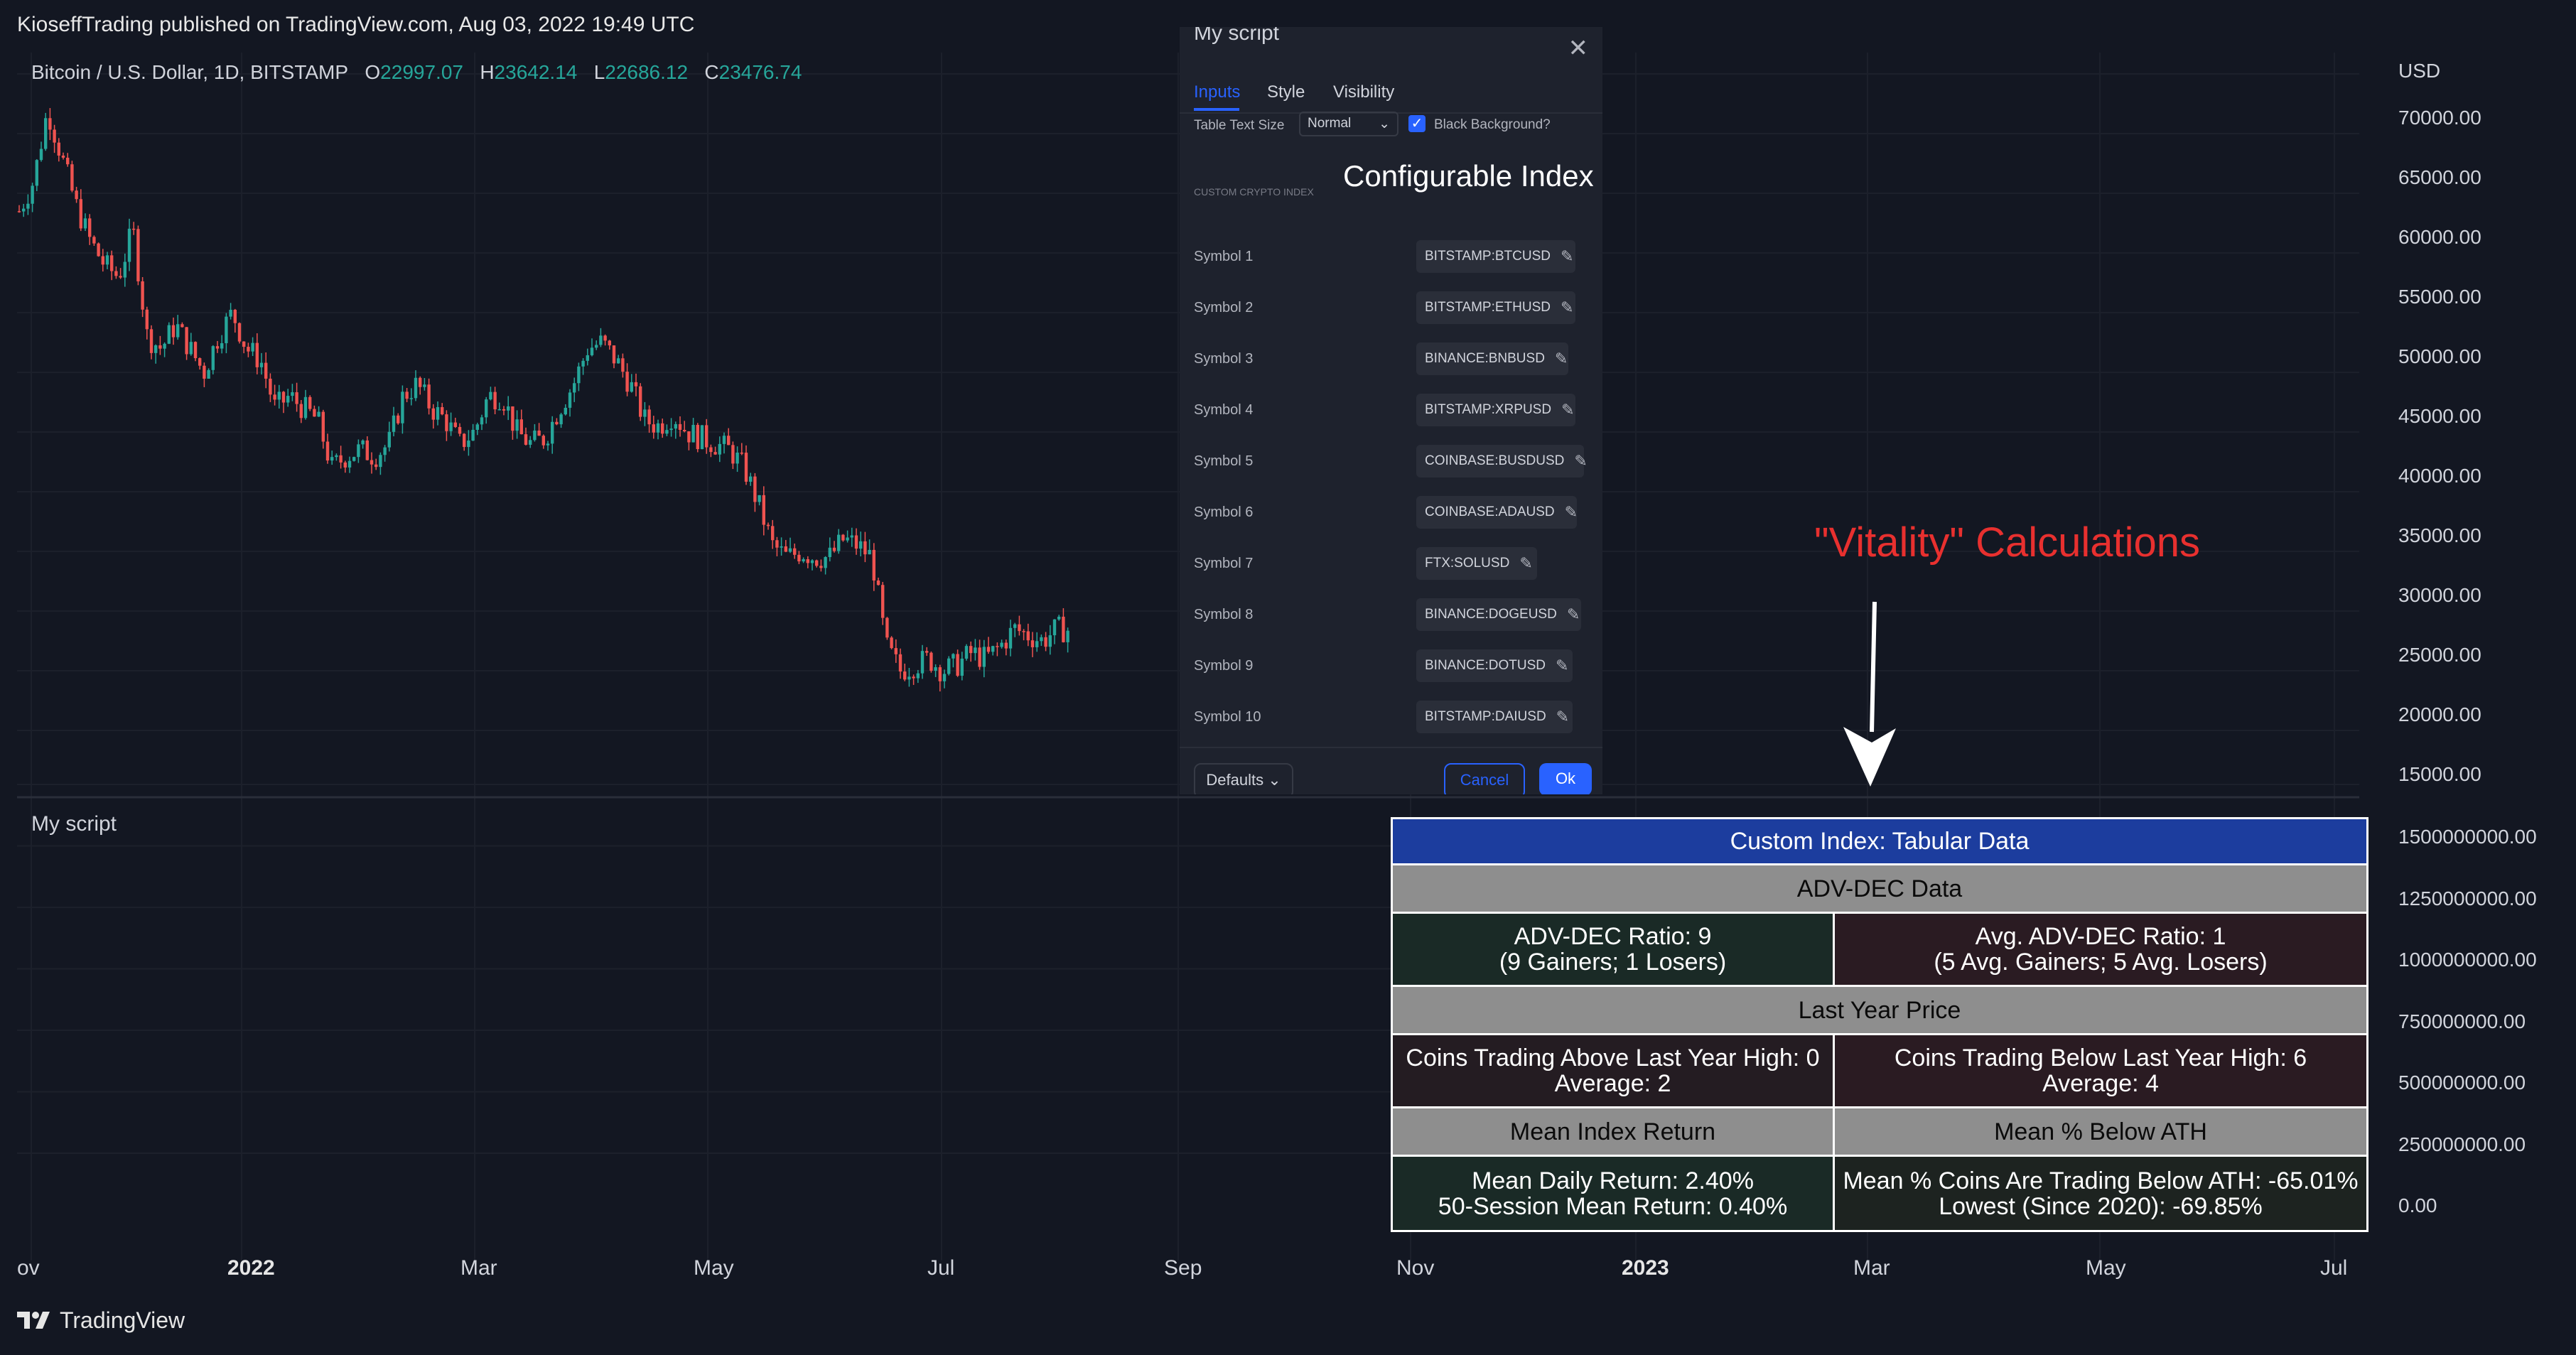 The width and height of the screenshot is (2576, 1355). What do you see at coordinates (2439, 535) in the screenshot?
I see `price-tick: 35000.00` at bounding box center [2439, 535].